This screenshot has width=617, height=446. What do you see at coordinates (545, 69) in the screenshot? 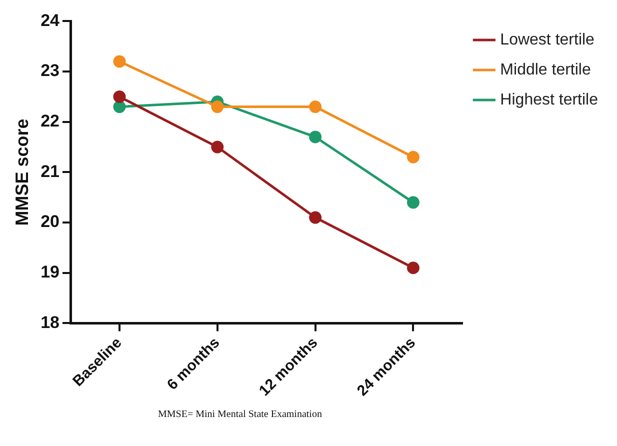
I see `legend-label: Middle tertile` at bounding box center [545, 69].